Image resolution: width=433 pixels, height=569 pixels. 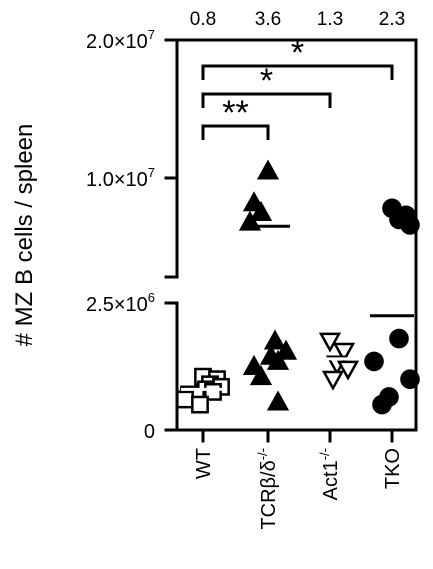 What do you see at coordinates (392, 19) in the screenshot?
I see `fold-change-label: 2.3` at bounding box center [392, 19].